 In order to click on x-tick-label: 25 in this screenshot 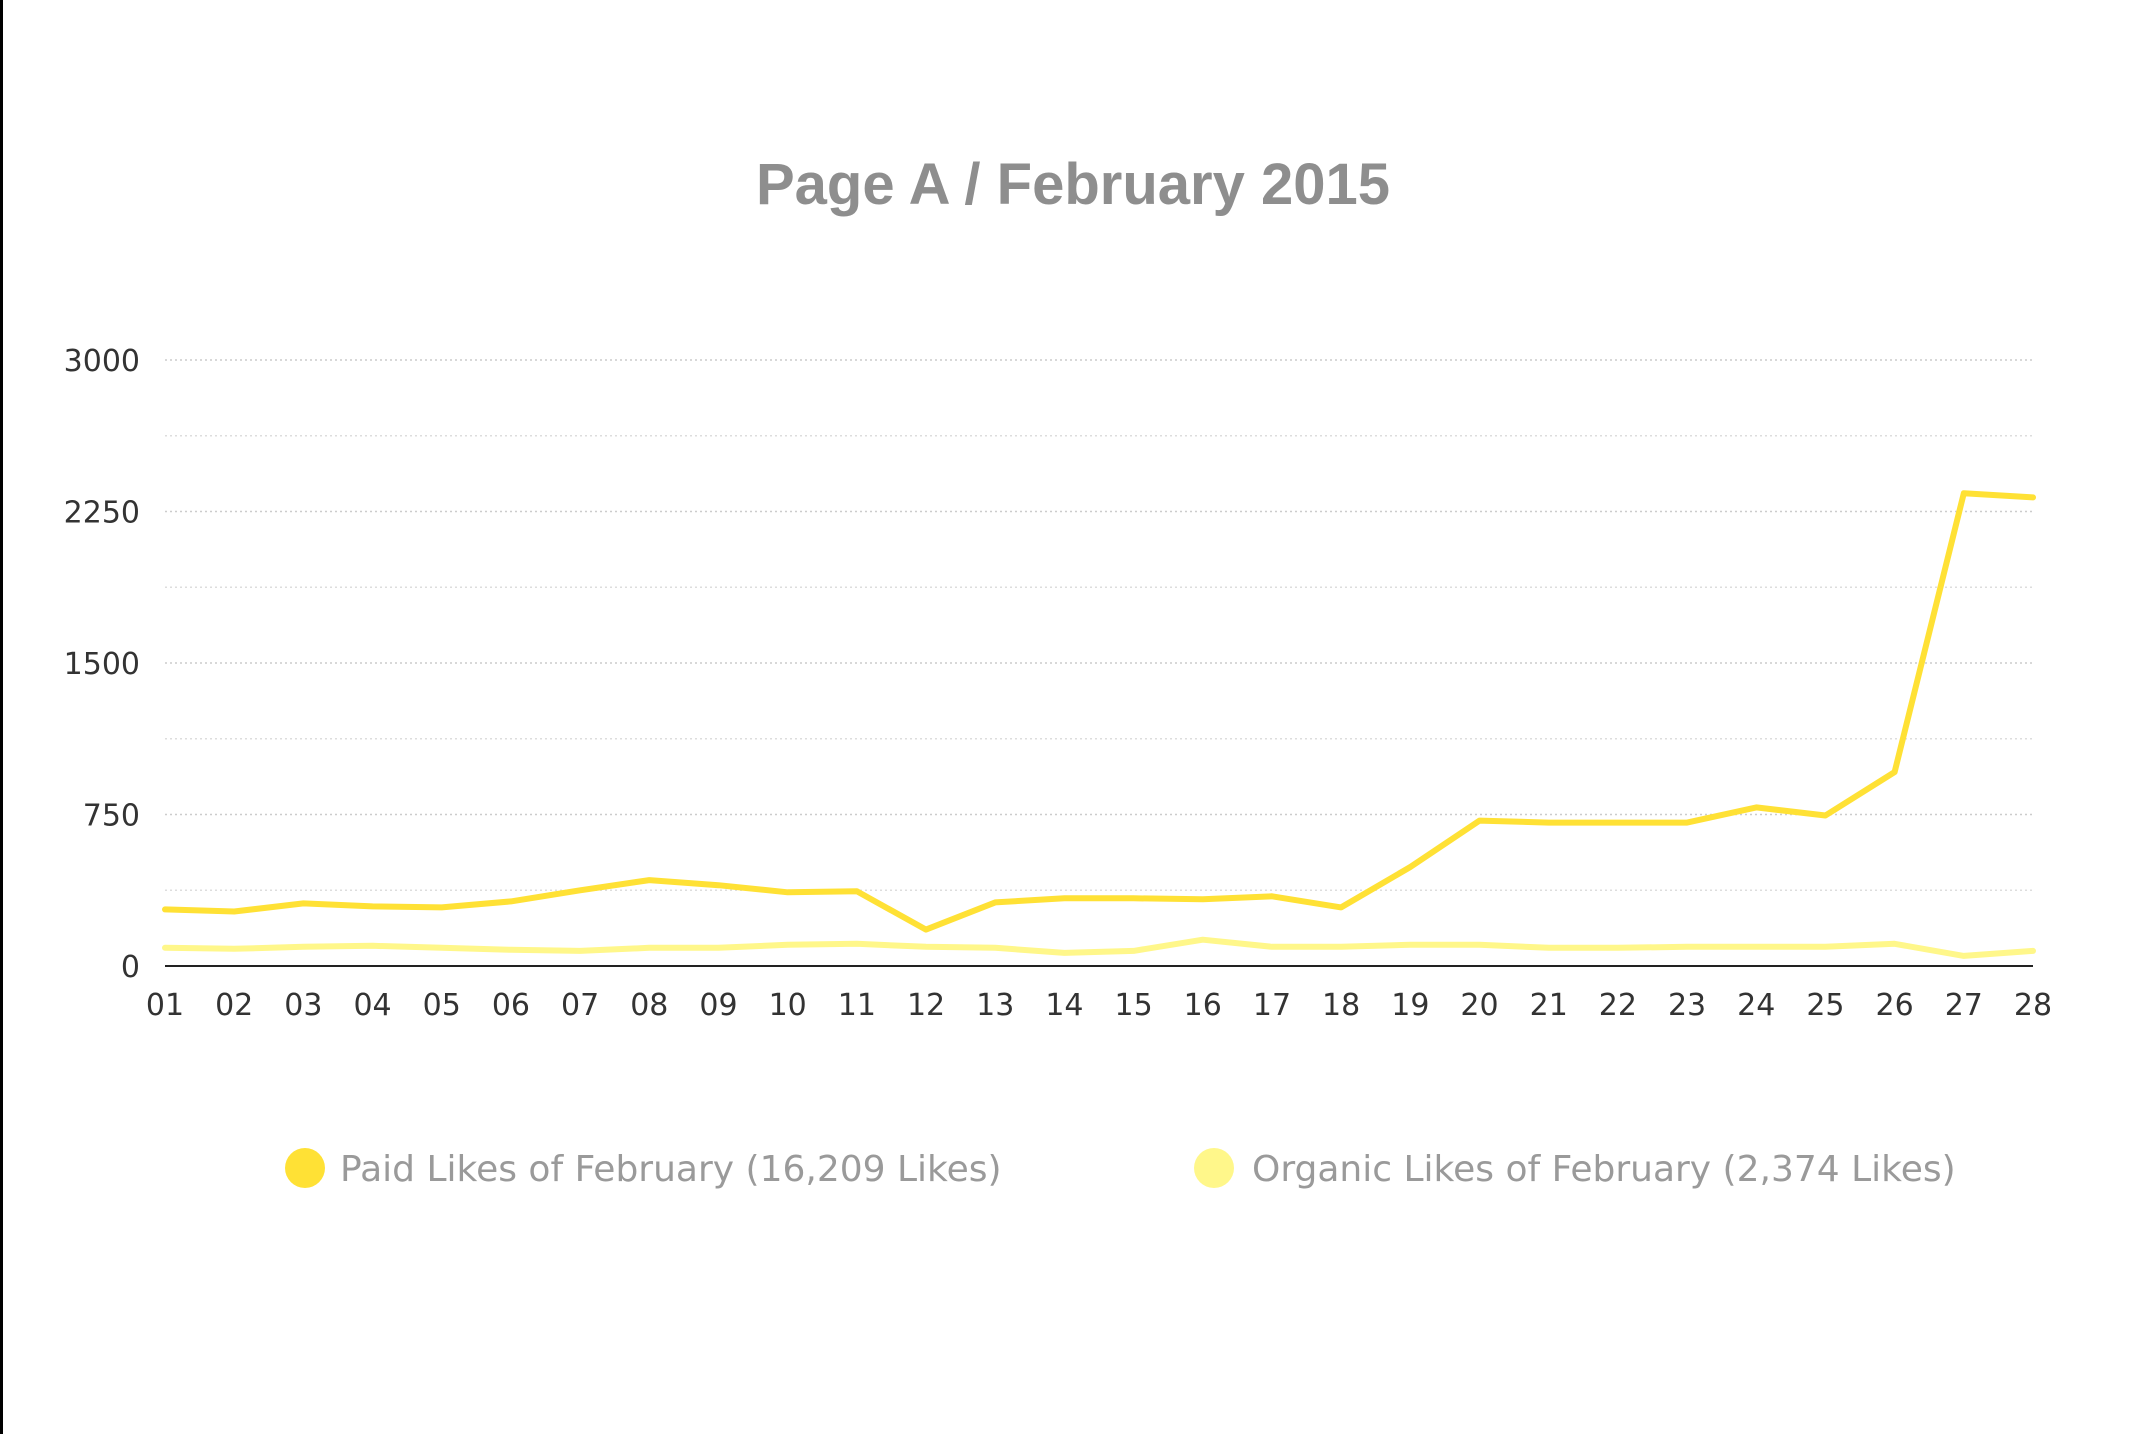, I will do `click(1825, 1005)`.